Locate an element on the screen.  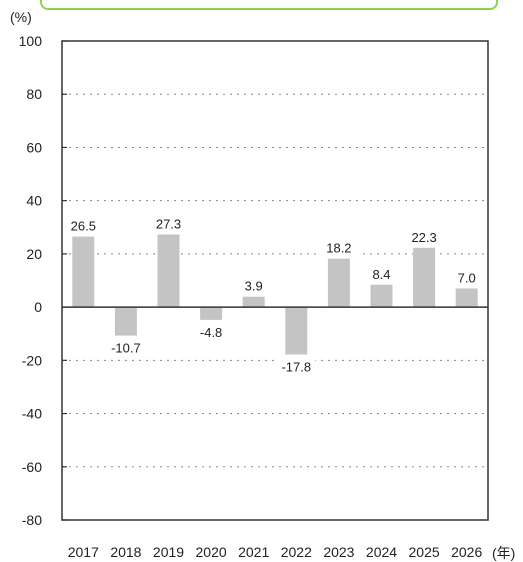
bar-2019 is located at coordinates (168, 271).